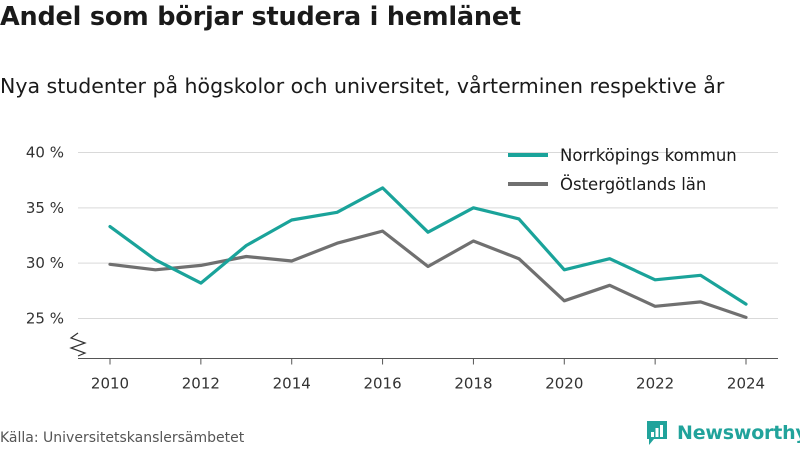 The image size is (800, 450). Describe the element at coordinates (45, 153) in the screenshot. I see `y-tick-label: 40 %` at that location.